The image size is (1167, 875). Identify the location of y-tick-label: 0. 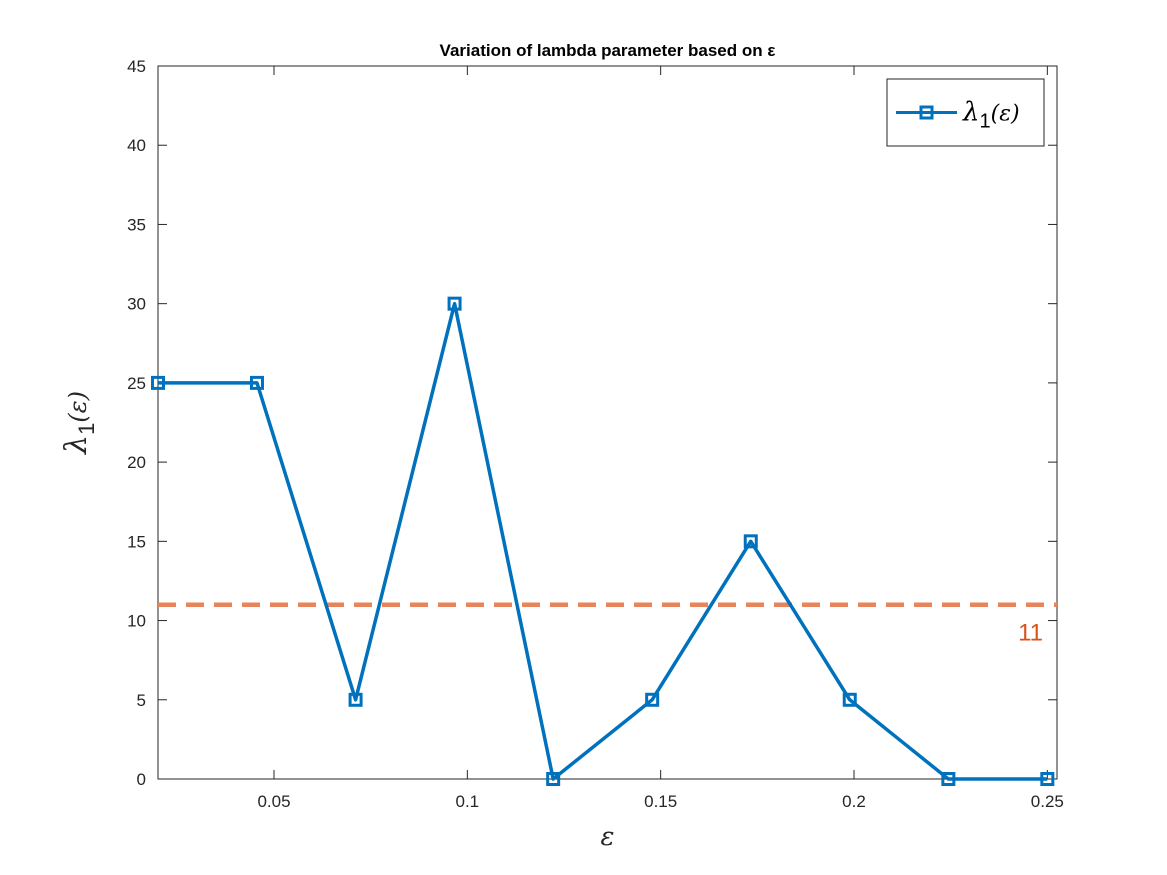
(141, 779).